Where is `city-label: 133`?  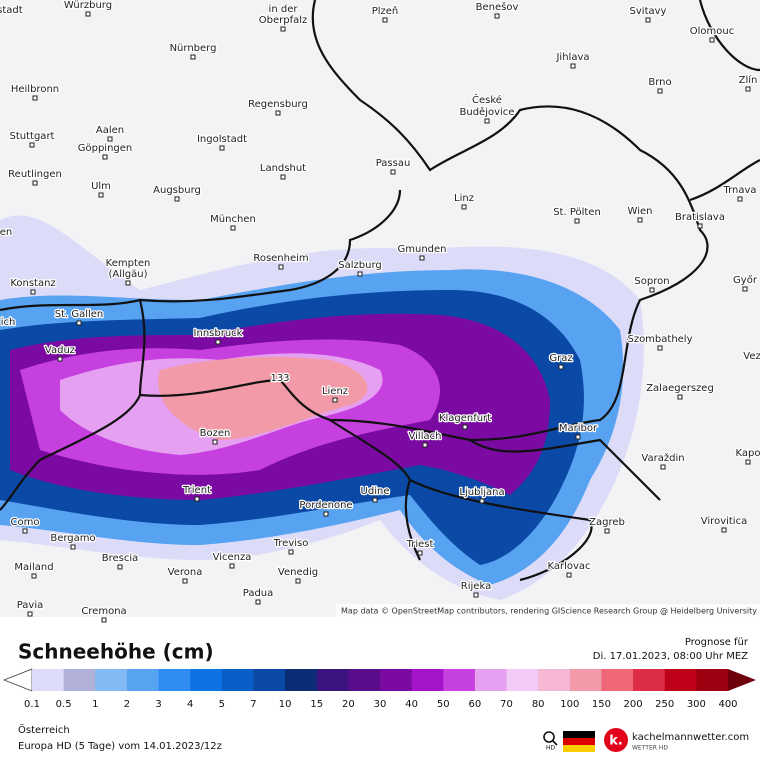
city-label: 133 is located at coordinates (279, 378).